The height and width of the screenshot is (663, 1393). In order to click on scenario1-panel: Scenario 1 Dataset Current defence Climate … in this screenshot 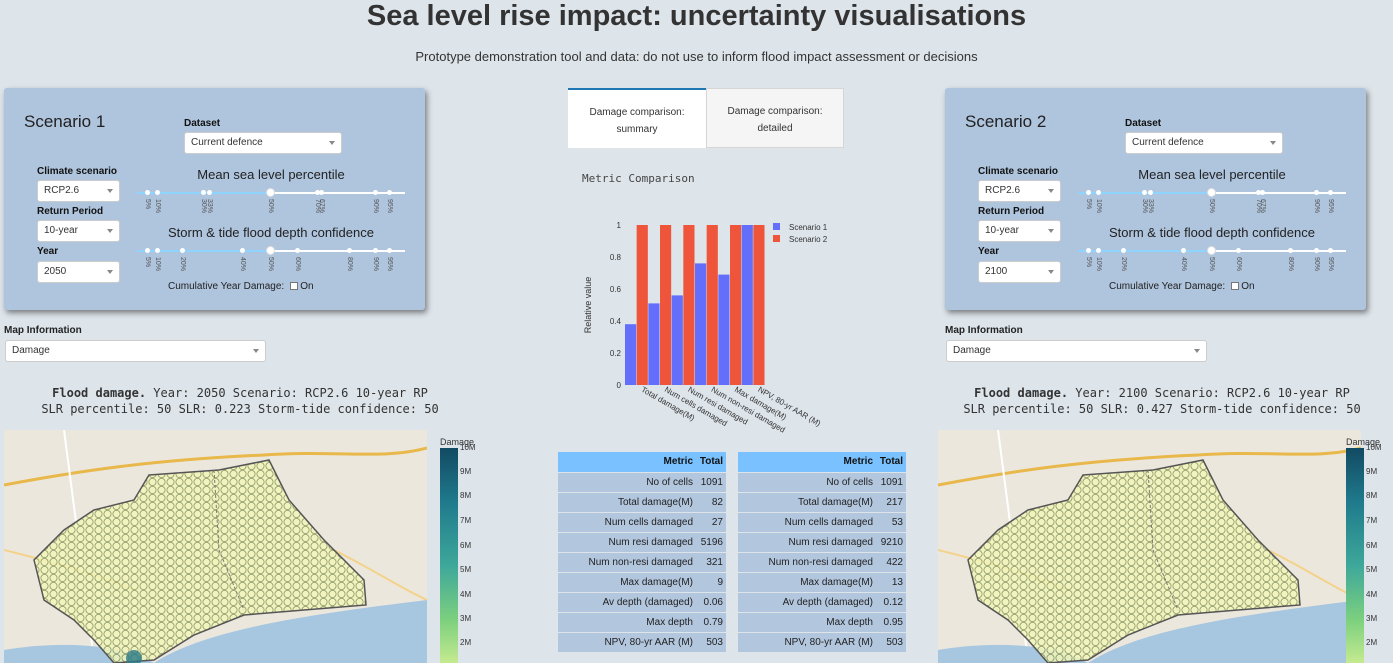, I will do `click(214, 199)`.